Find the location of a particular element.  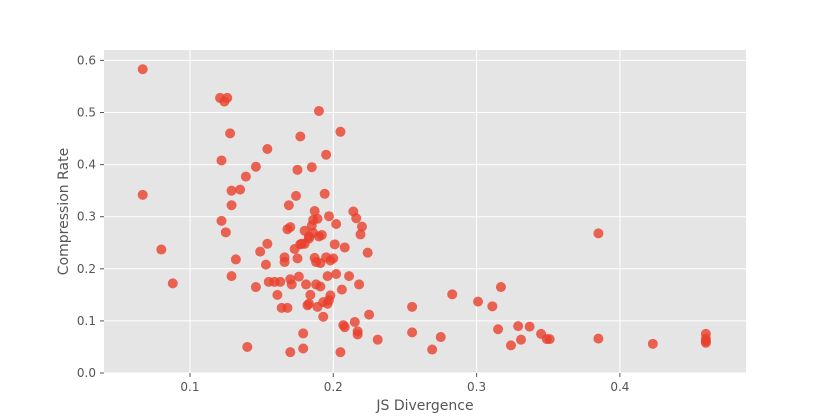

y-tick-label: 0.6 is located at coordinates (86, 60).